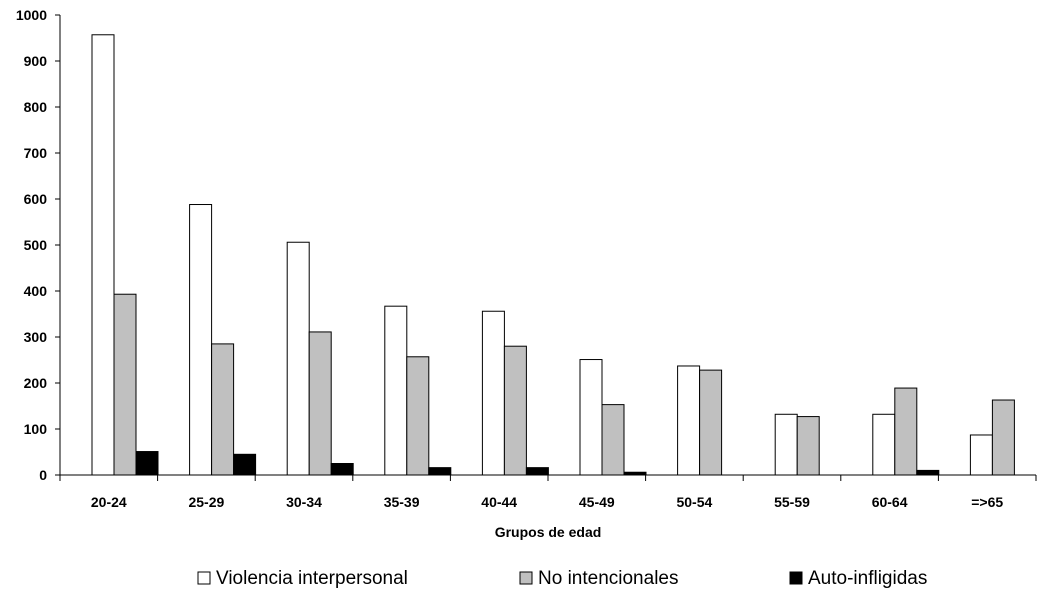  What do you see at coordinates (109, 502) in the screenshot?
I see `x-tick-label: 20-24` at bounding box center [109, 502].